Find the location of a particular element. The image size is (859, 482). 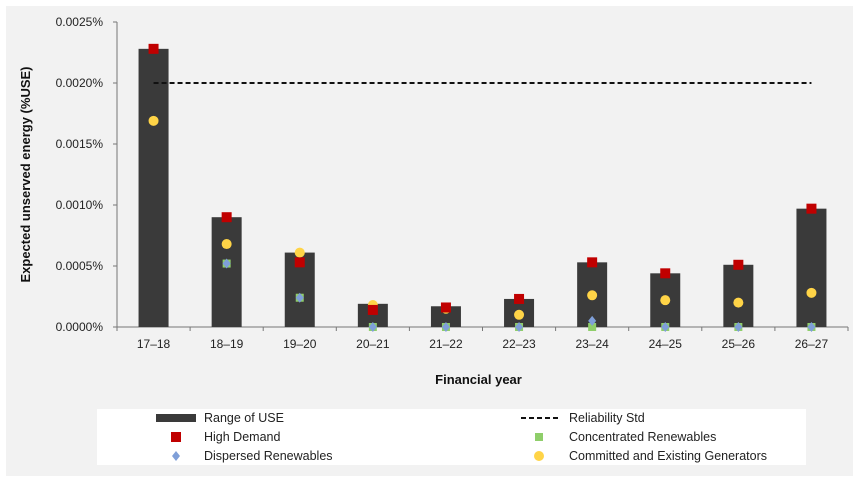

x-tick-label: 25–26 is located at coordinates (739, 344).